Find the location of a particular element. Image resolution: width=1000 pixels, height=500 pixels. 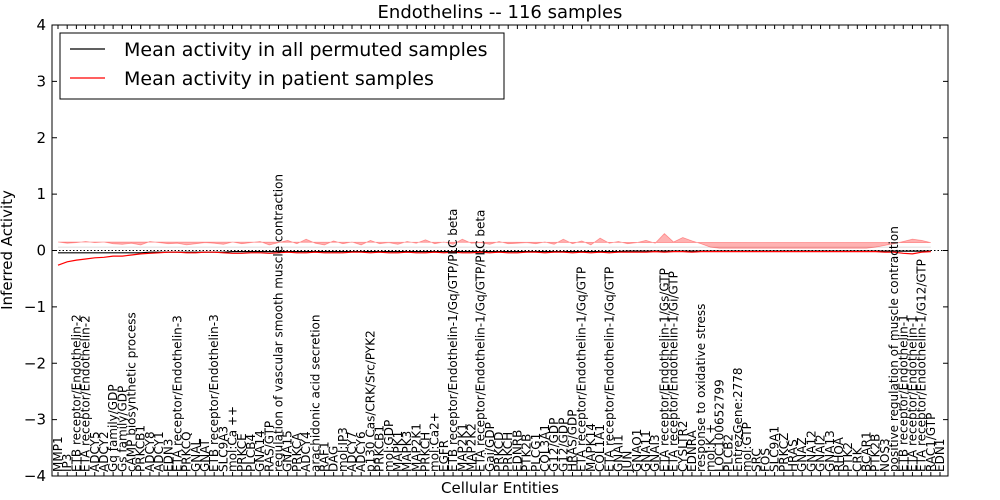

category-label: BCAR1 is located at coordinates (867, 451).